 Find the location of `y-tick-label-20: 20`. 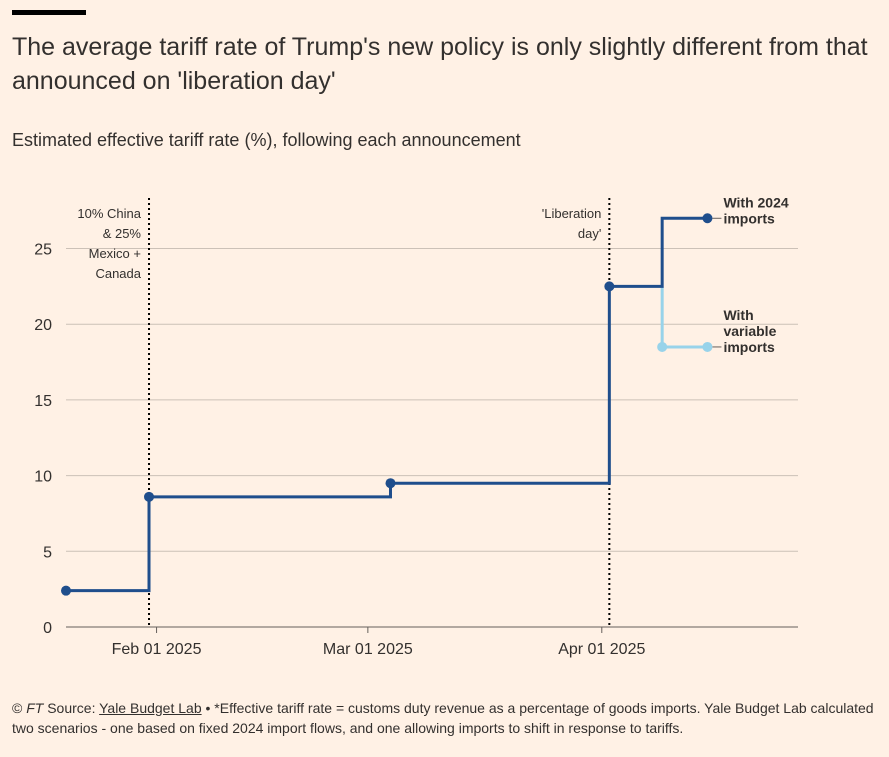

y-tick-label-20: 20 is located at coordinates (43, 325).